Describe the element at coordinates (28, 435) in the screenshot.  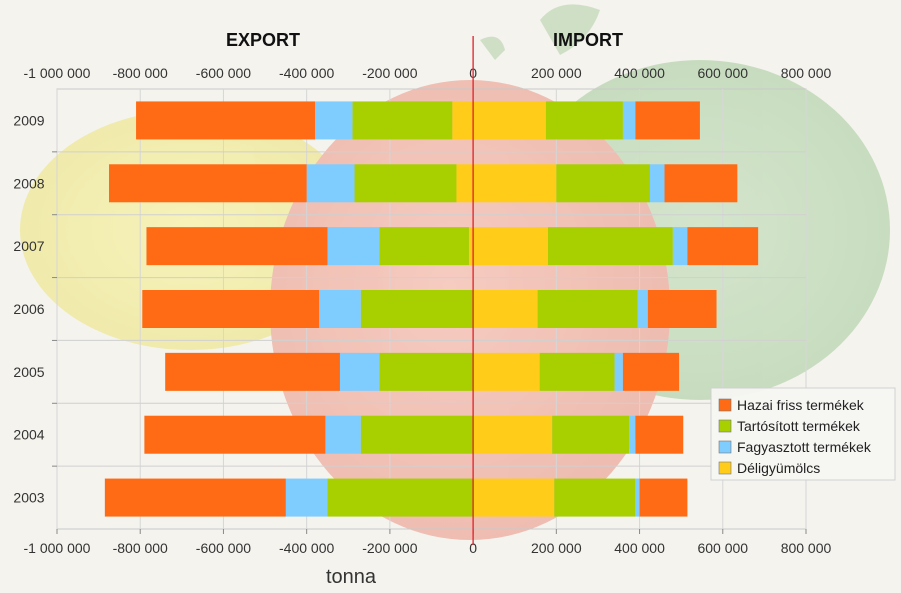
I see `y-category-label: 2004` at that location.